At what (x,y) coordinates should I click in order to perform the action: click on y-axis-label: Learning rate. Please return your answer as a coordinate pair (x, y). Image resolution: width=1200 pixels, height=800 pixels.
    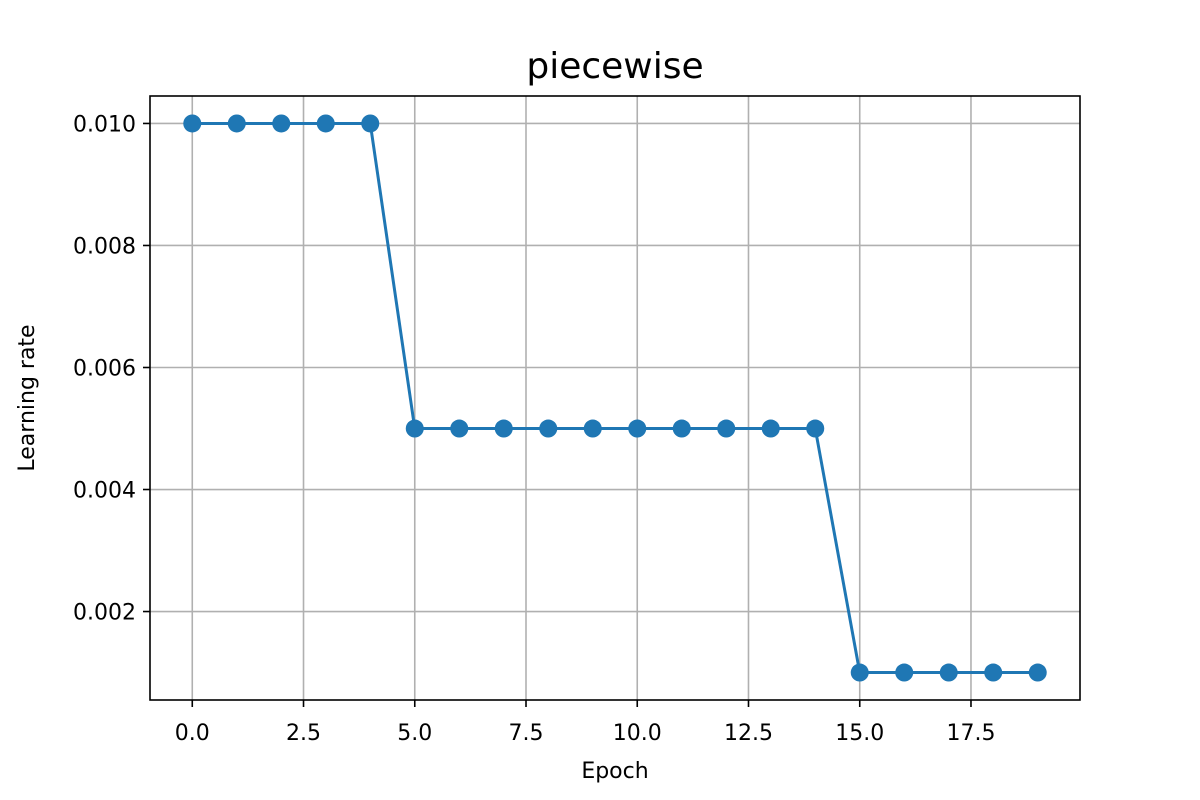
    Looking at the image, I should click on (27, 397).